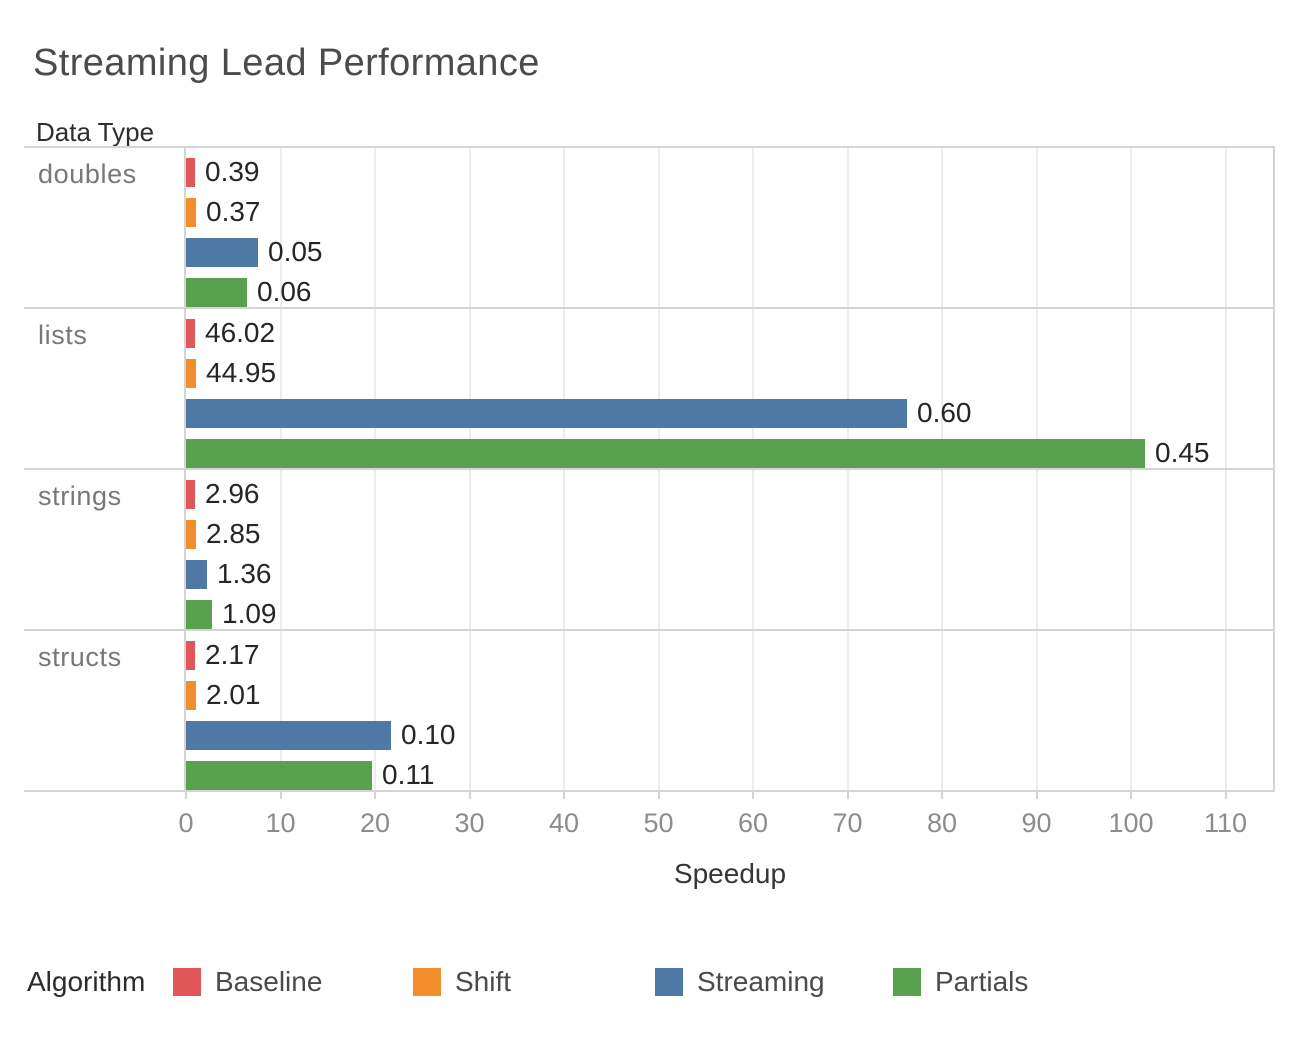 The width and height of the screenshot is (1298, 1038). I want to click on bar-value-label-lists-baseline: 46.02, so click(240, 332).